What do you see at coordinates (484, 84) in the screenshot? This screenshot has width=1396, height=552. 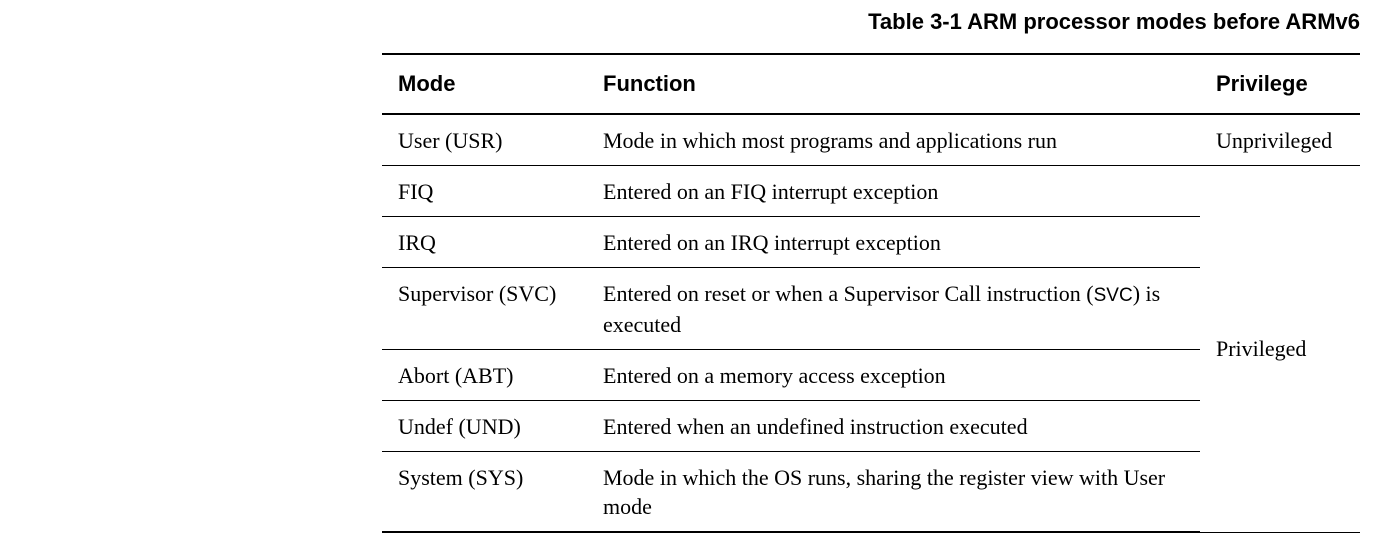 I see `header-mode: Mode` at bounding box center [484, 84].